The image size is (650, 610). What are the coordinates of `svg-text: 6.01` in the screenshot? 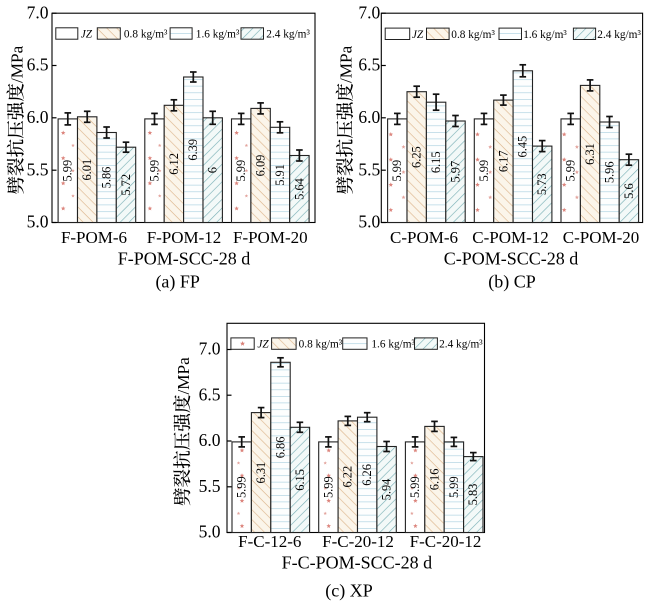 It's located at (87, 170).